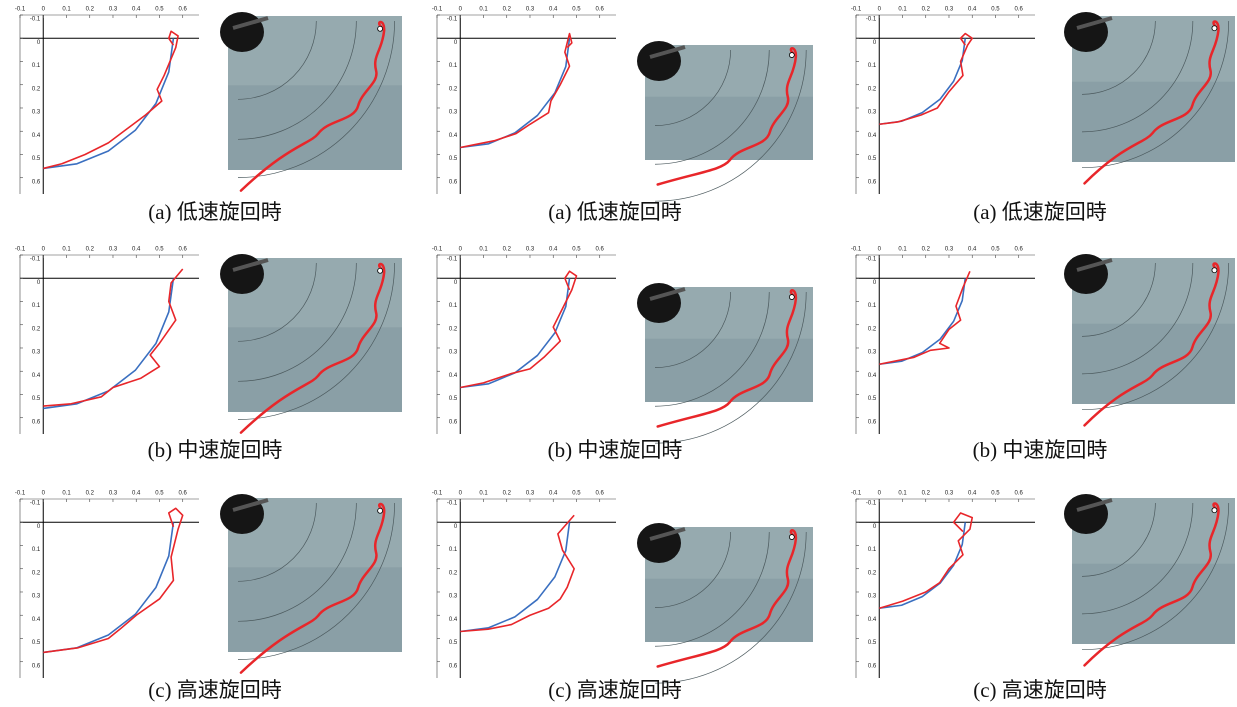 The height and width of the screenshot is (707, 1237). Describe the element at coordinates (1040, 450) in the screenshot. I see `caption: (b) 中速旋回時` at that location.